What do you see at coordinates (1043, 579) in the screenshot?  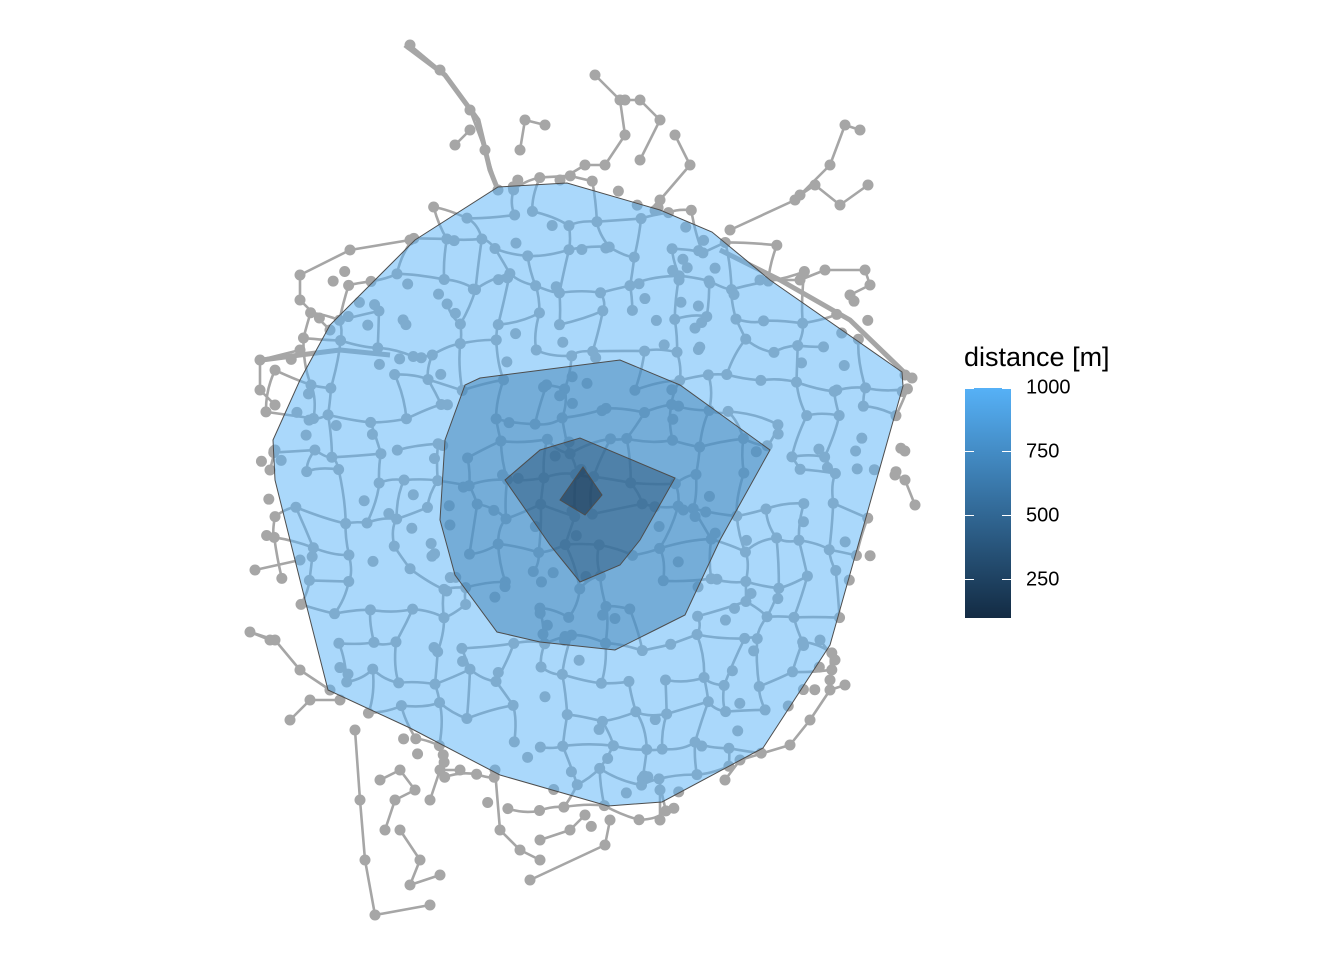 I see `legend-tick-label: 250` at bounding box center [1043, 579].